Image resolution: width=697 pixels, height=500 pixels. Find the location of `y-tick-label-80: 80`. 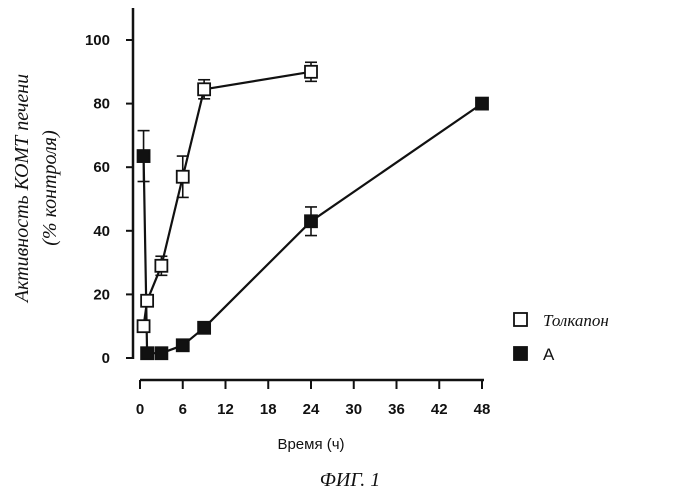

y-tick-label-80: 80 is located at coordinates (101, 104).